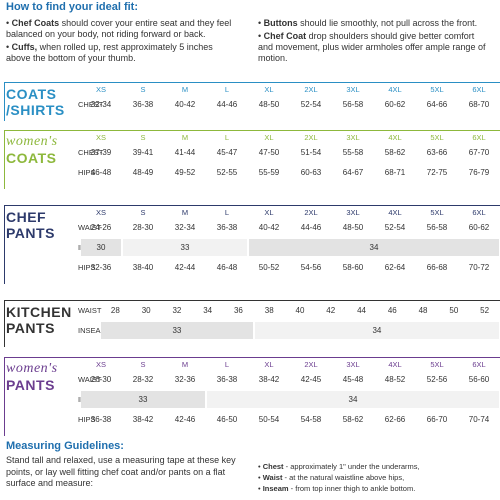 The width and height of the screenshot is (500, 500). What do you see at coordinates (311, 267) in the screenshot?
I see `size-value: 54-56` at bounding box center [311, 267].